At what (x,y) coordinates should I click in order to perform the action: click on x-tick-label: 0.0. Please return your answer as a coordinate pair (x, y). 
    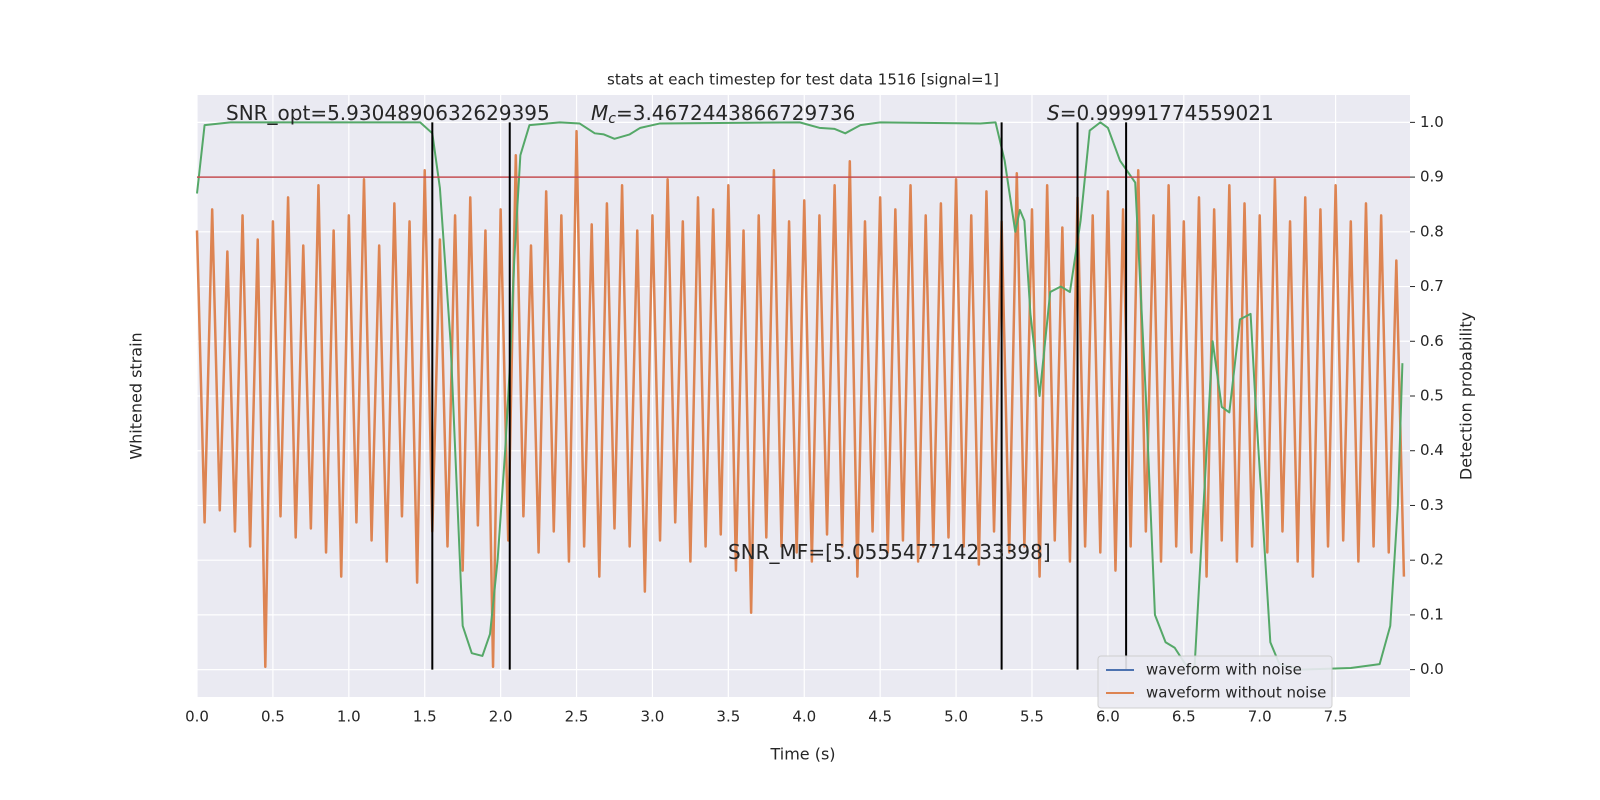
    Looking at the image, I should click on (197, 717).